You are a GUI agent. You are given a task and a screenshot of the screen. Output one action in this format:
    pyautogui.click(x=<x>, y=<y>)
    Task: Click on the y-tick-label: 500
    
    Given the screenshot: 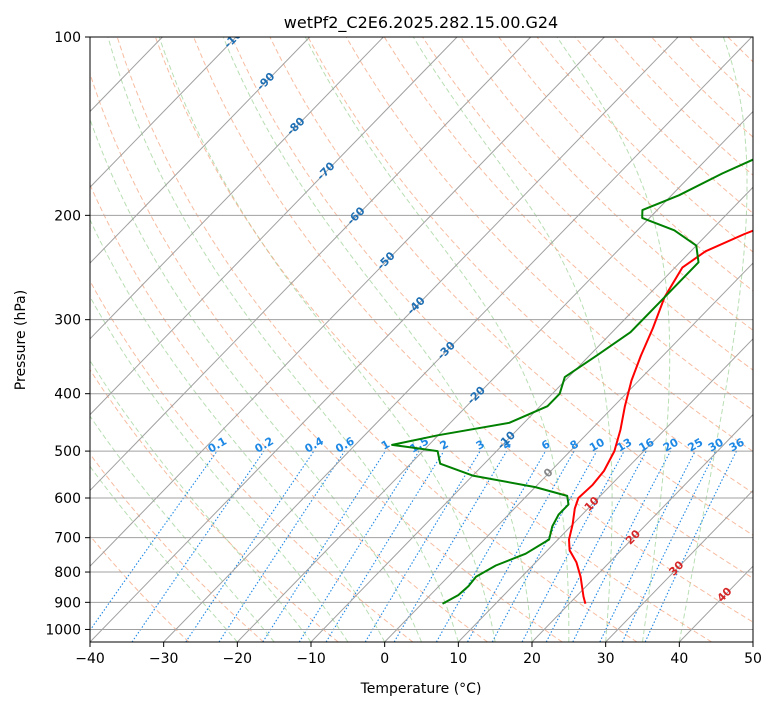 What is the action you would take?
    pyautogui.click(x=67, y=452)
    